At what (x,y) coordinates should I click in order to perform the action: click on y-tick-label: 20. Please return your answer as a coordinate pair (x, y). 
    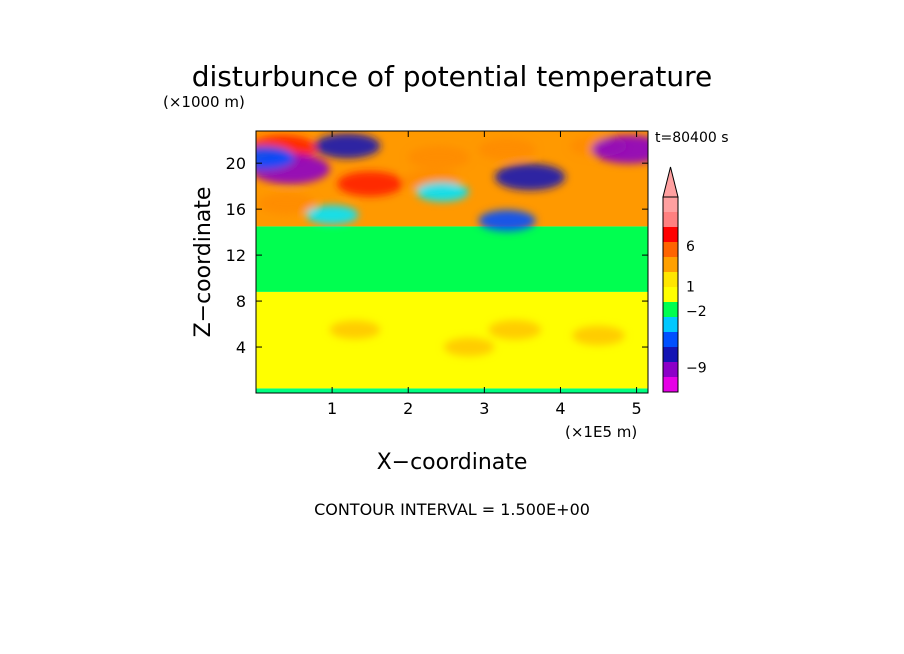
    Looking at the image, I should click on (236, 163).